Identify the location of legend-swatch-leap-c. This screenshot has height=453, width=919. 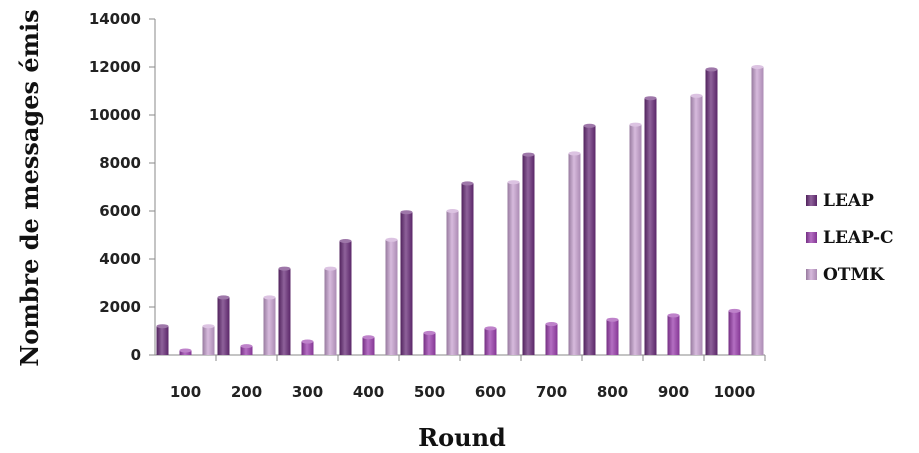
(811, 237).